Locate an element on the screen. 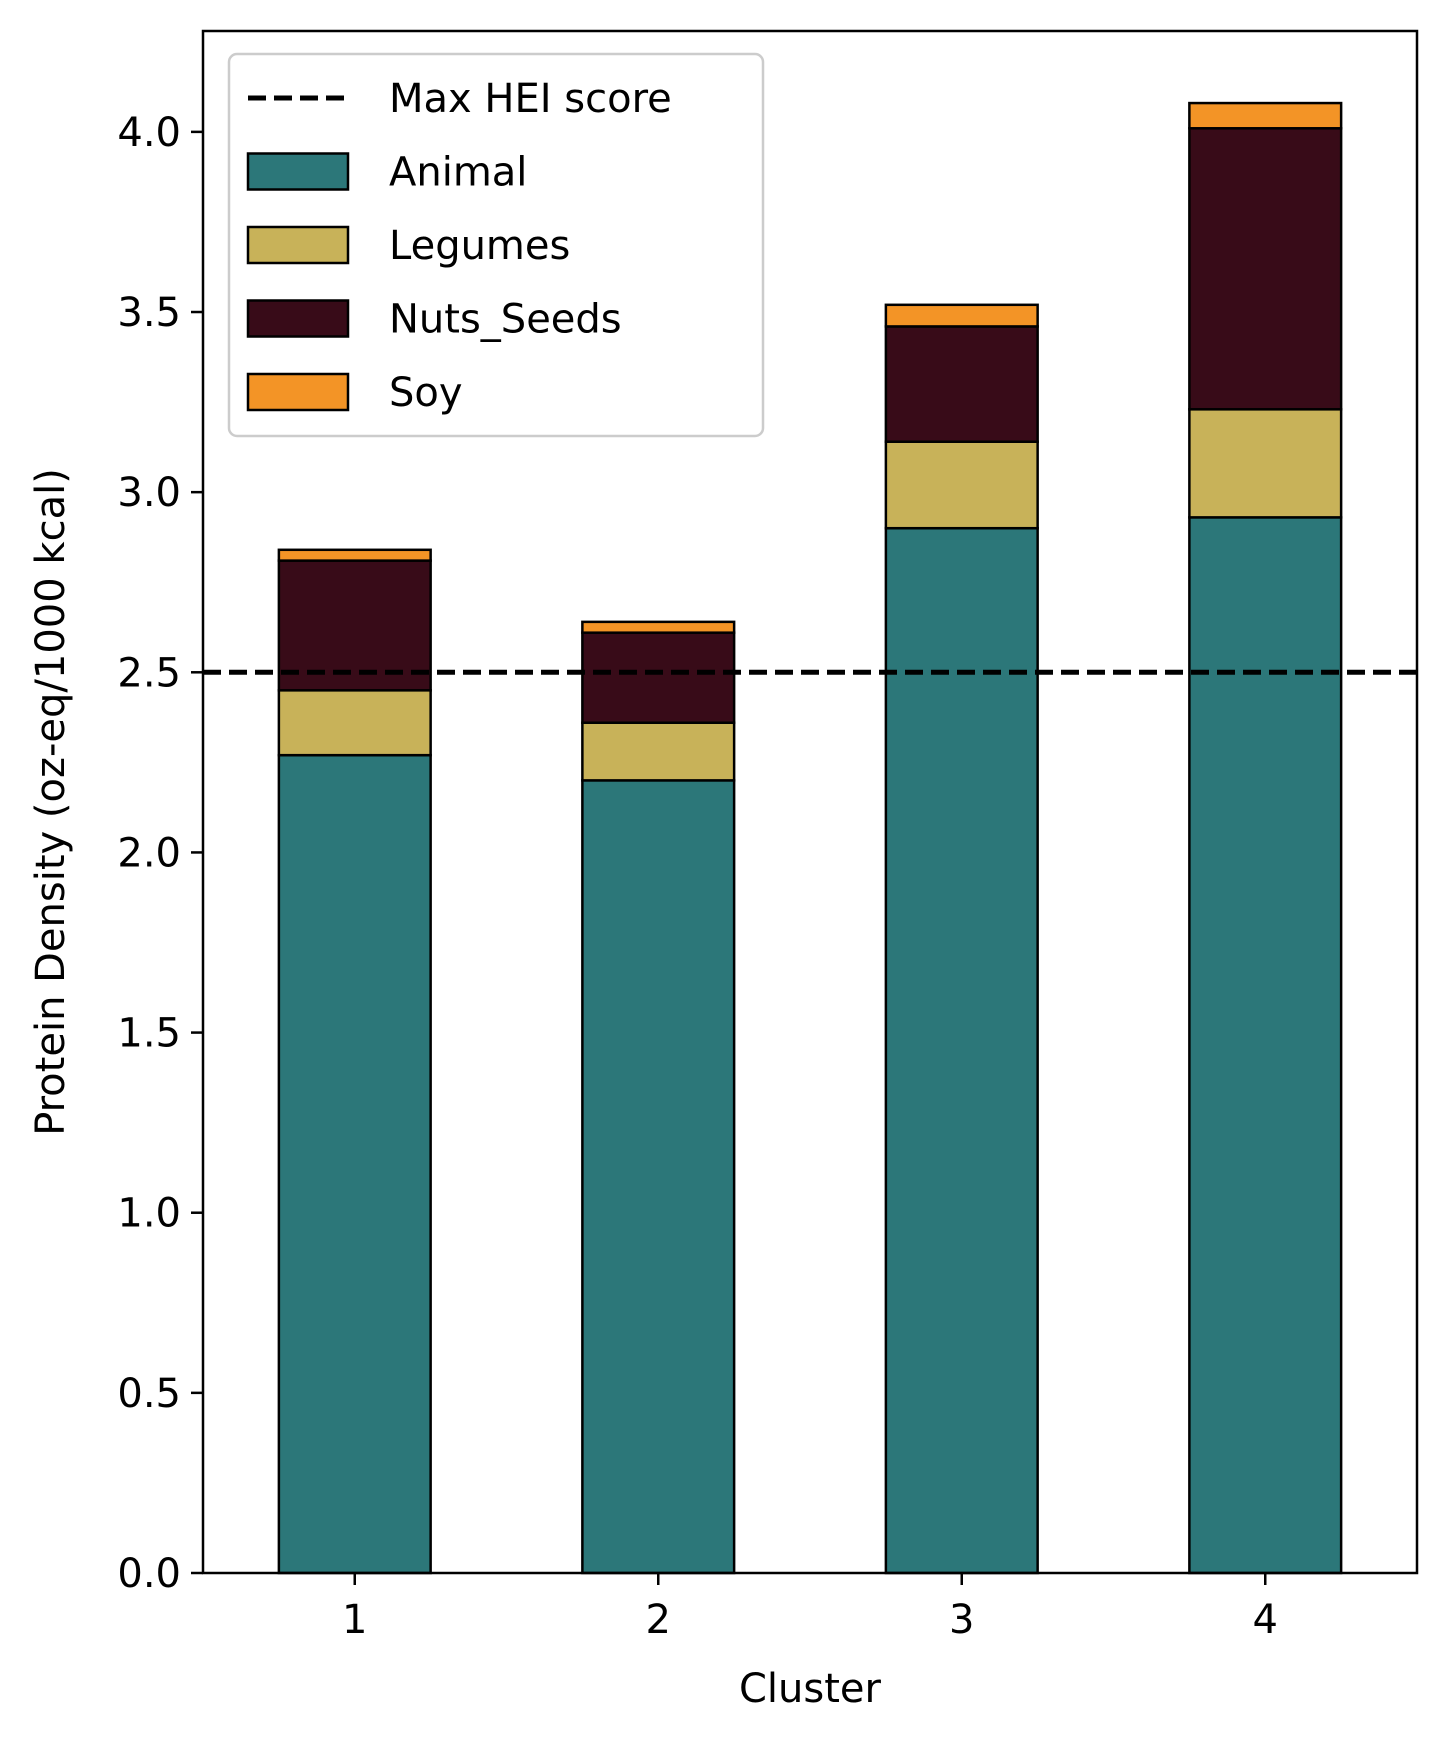 The width and height of the screenshot is (1446, 1740). y-tick-label: 1.5 is located at coordinates (149, 1034).